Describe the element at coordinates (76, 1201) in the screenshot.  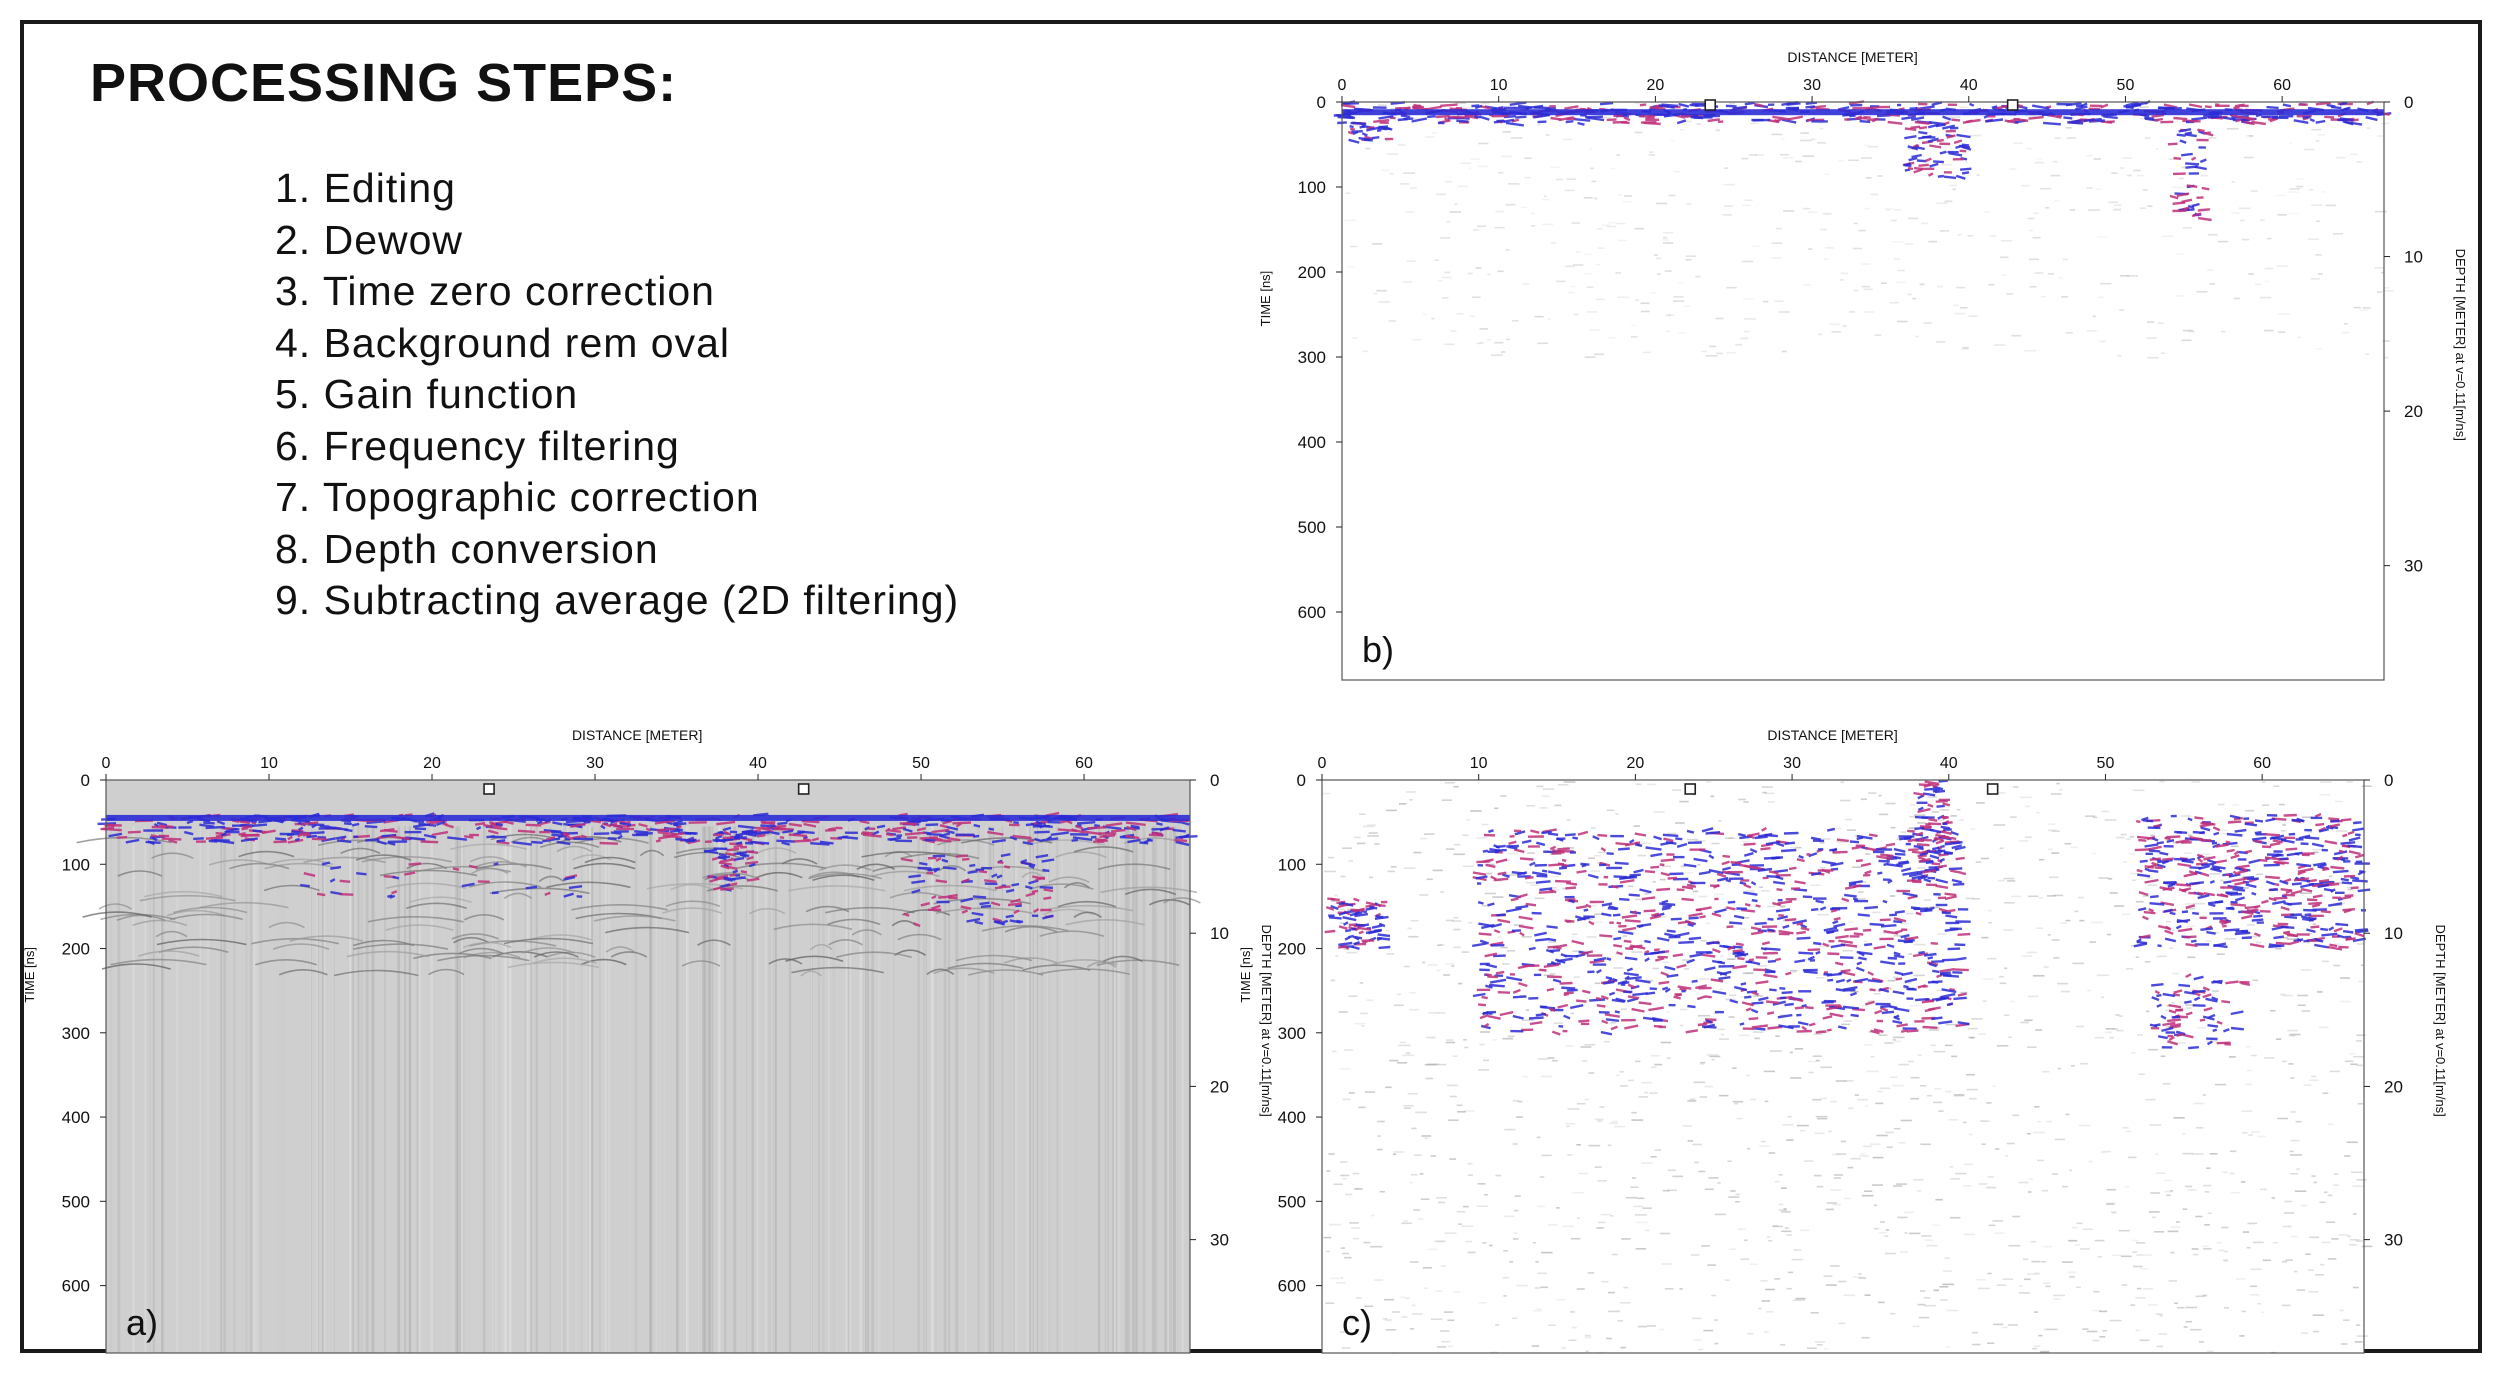
I see `y-tick-label: 500` at that location.